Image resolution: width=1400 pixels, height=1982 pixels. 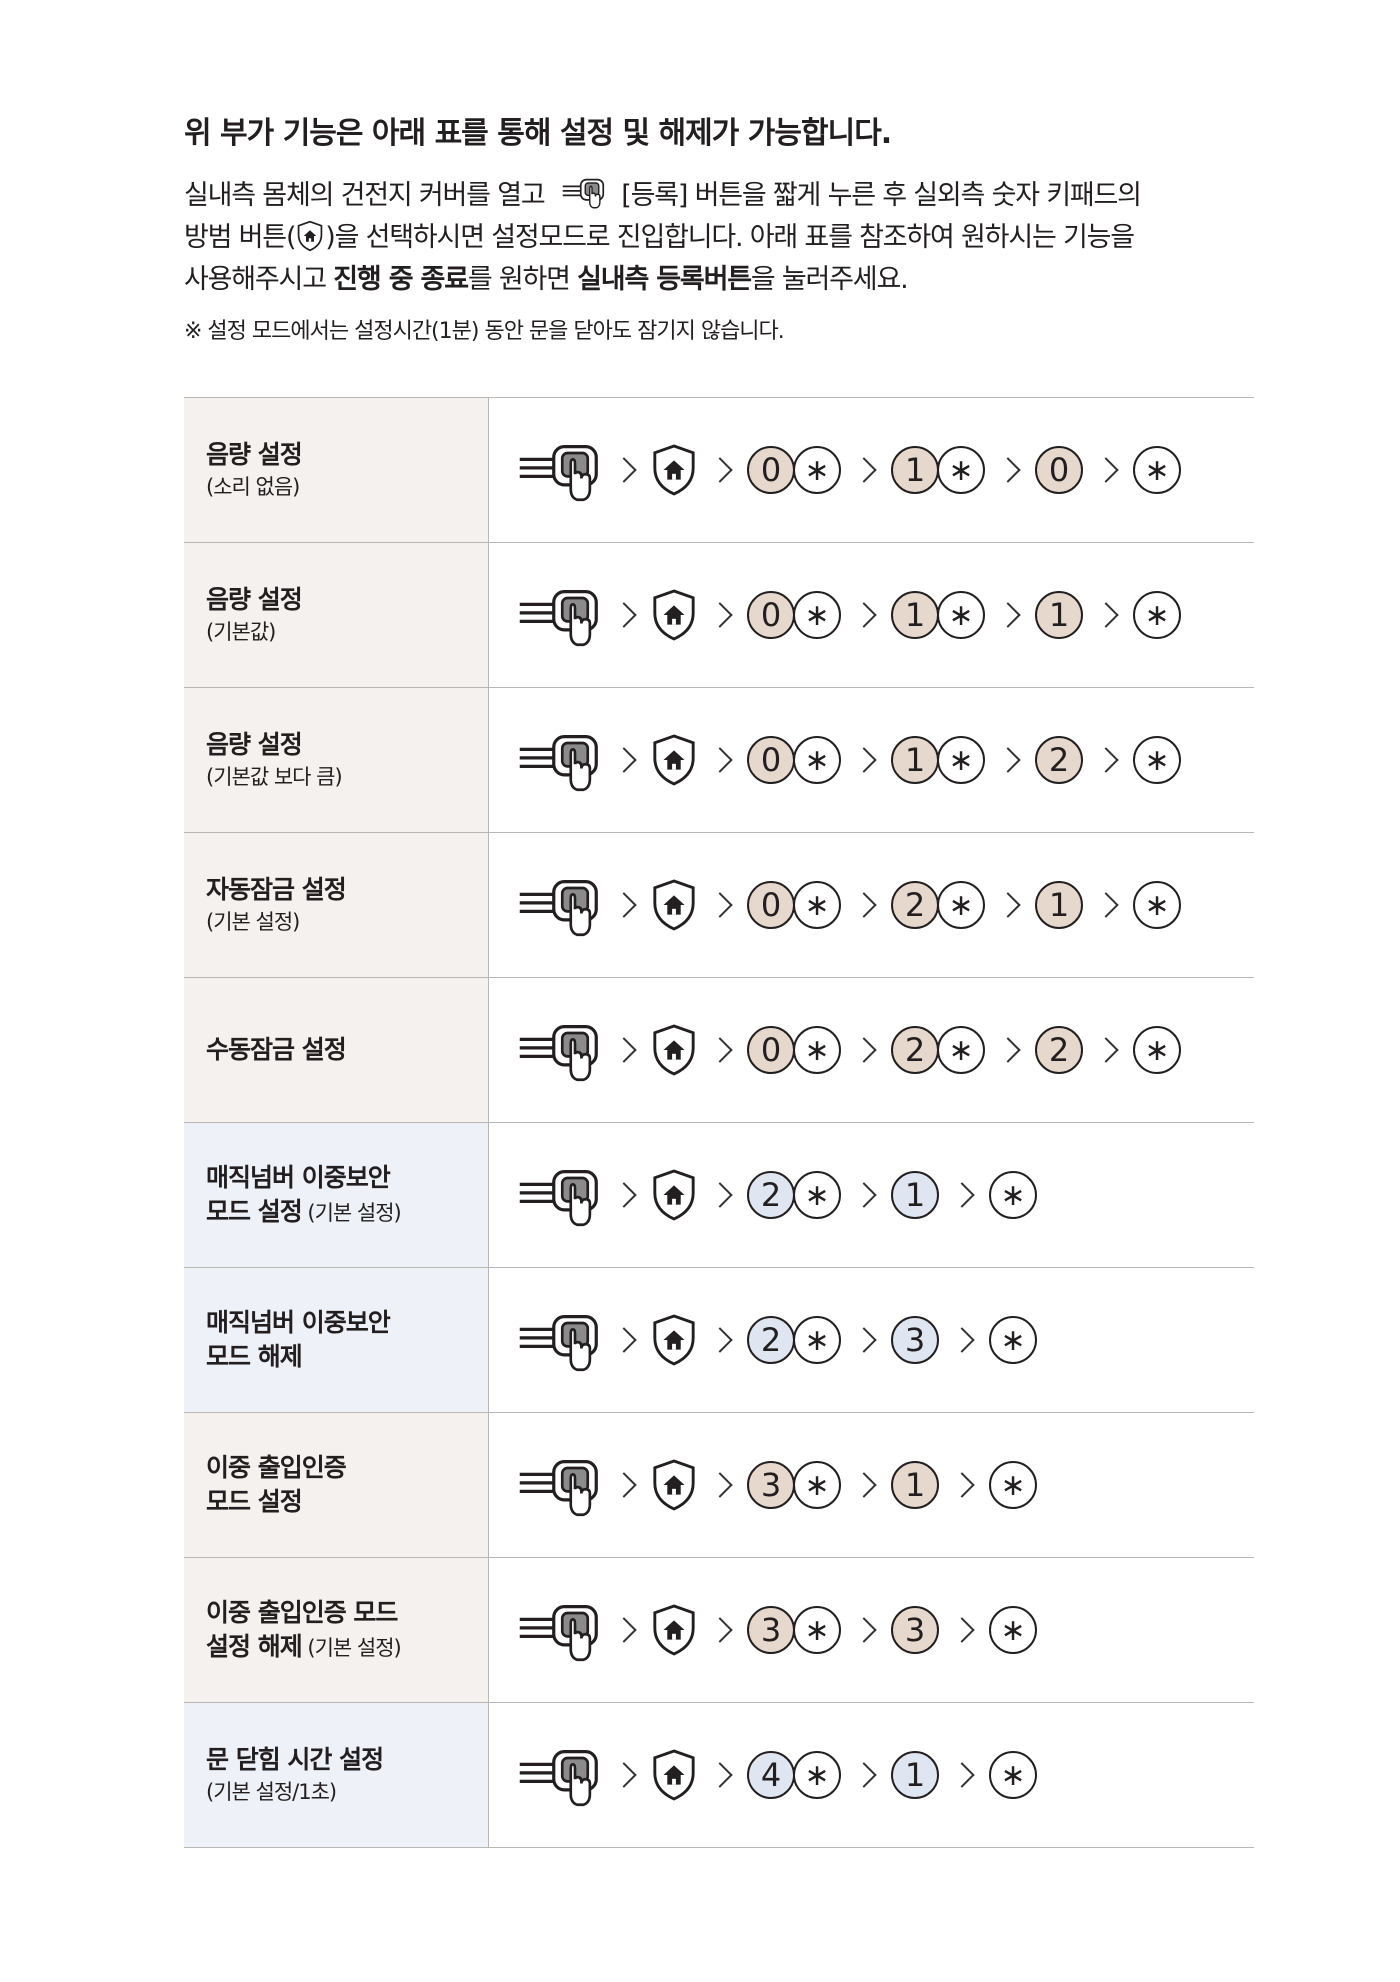 What do you see at coordinates (884, 1775) in the screenshot?
I see `sequence-row: 4 ∗ 1 ∗` at bounding box center [884, 1775].